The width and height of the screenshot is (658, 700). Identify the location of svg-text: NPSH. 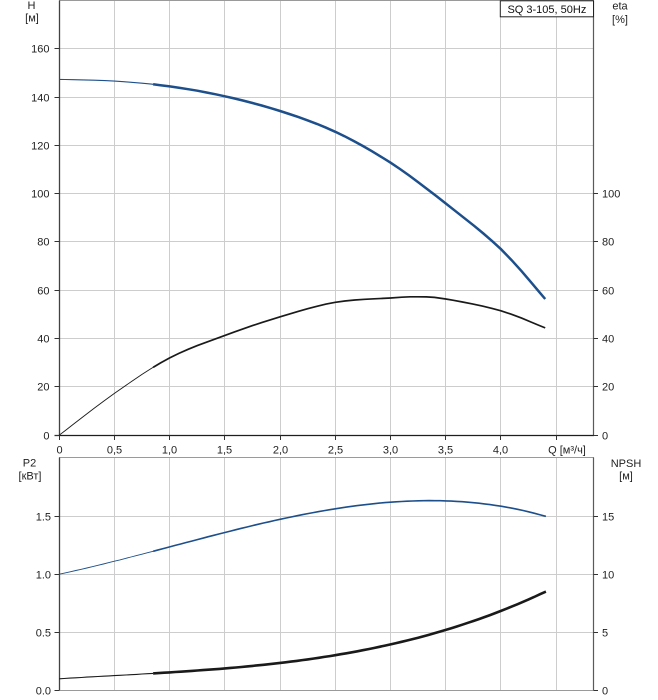
(626, 464).